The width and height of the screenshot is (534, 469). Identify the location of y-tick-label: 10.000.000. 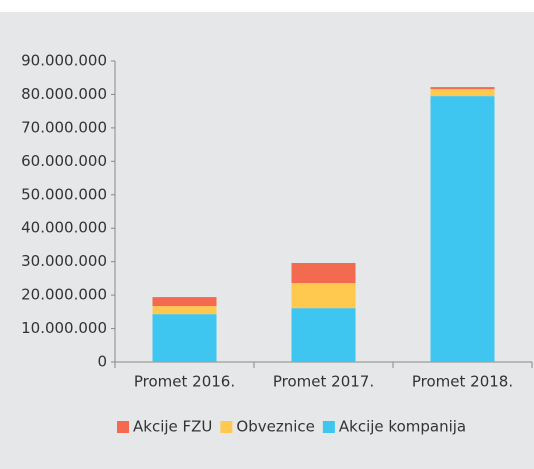
(64, 328).